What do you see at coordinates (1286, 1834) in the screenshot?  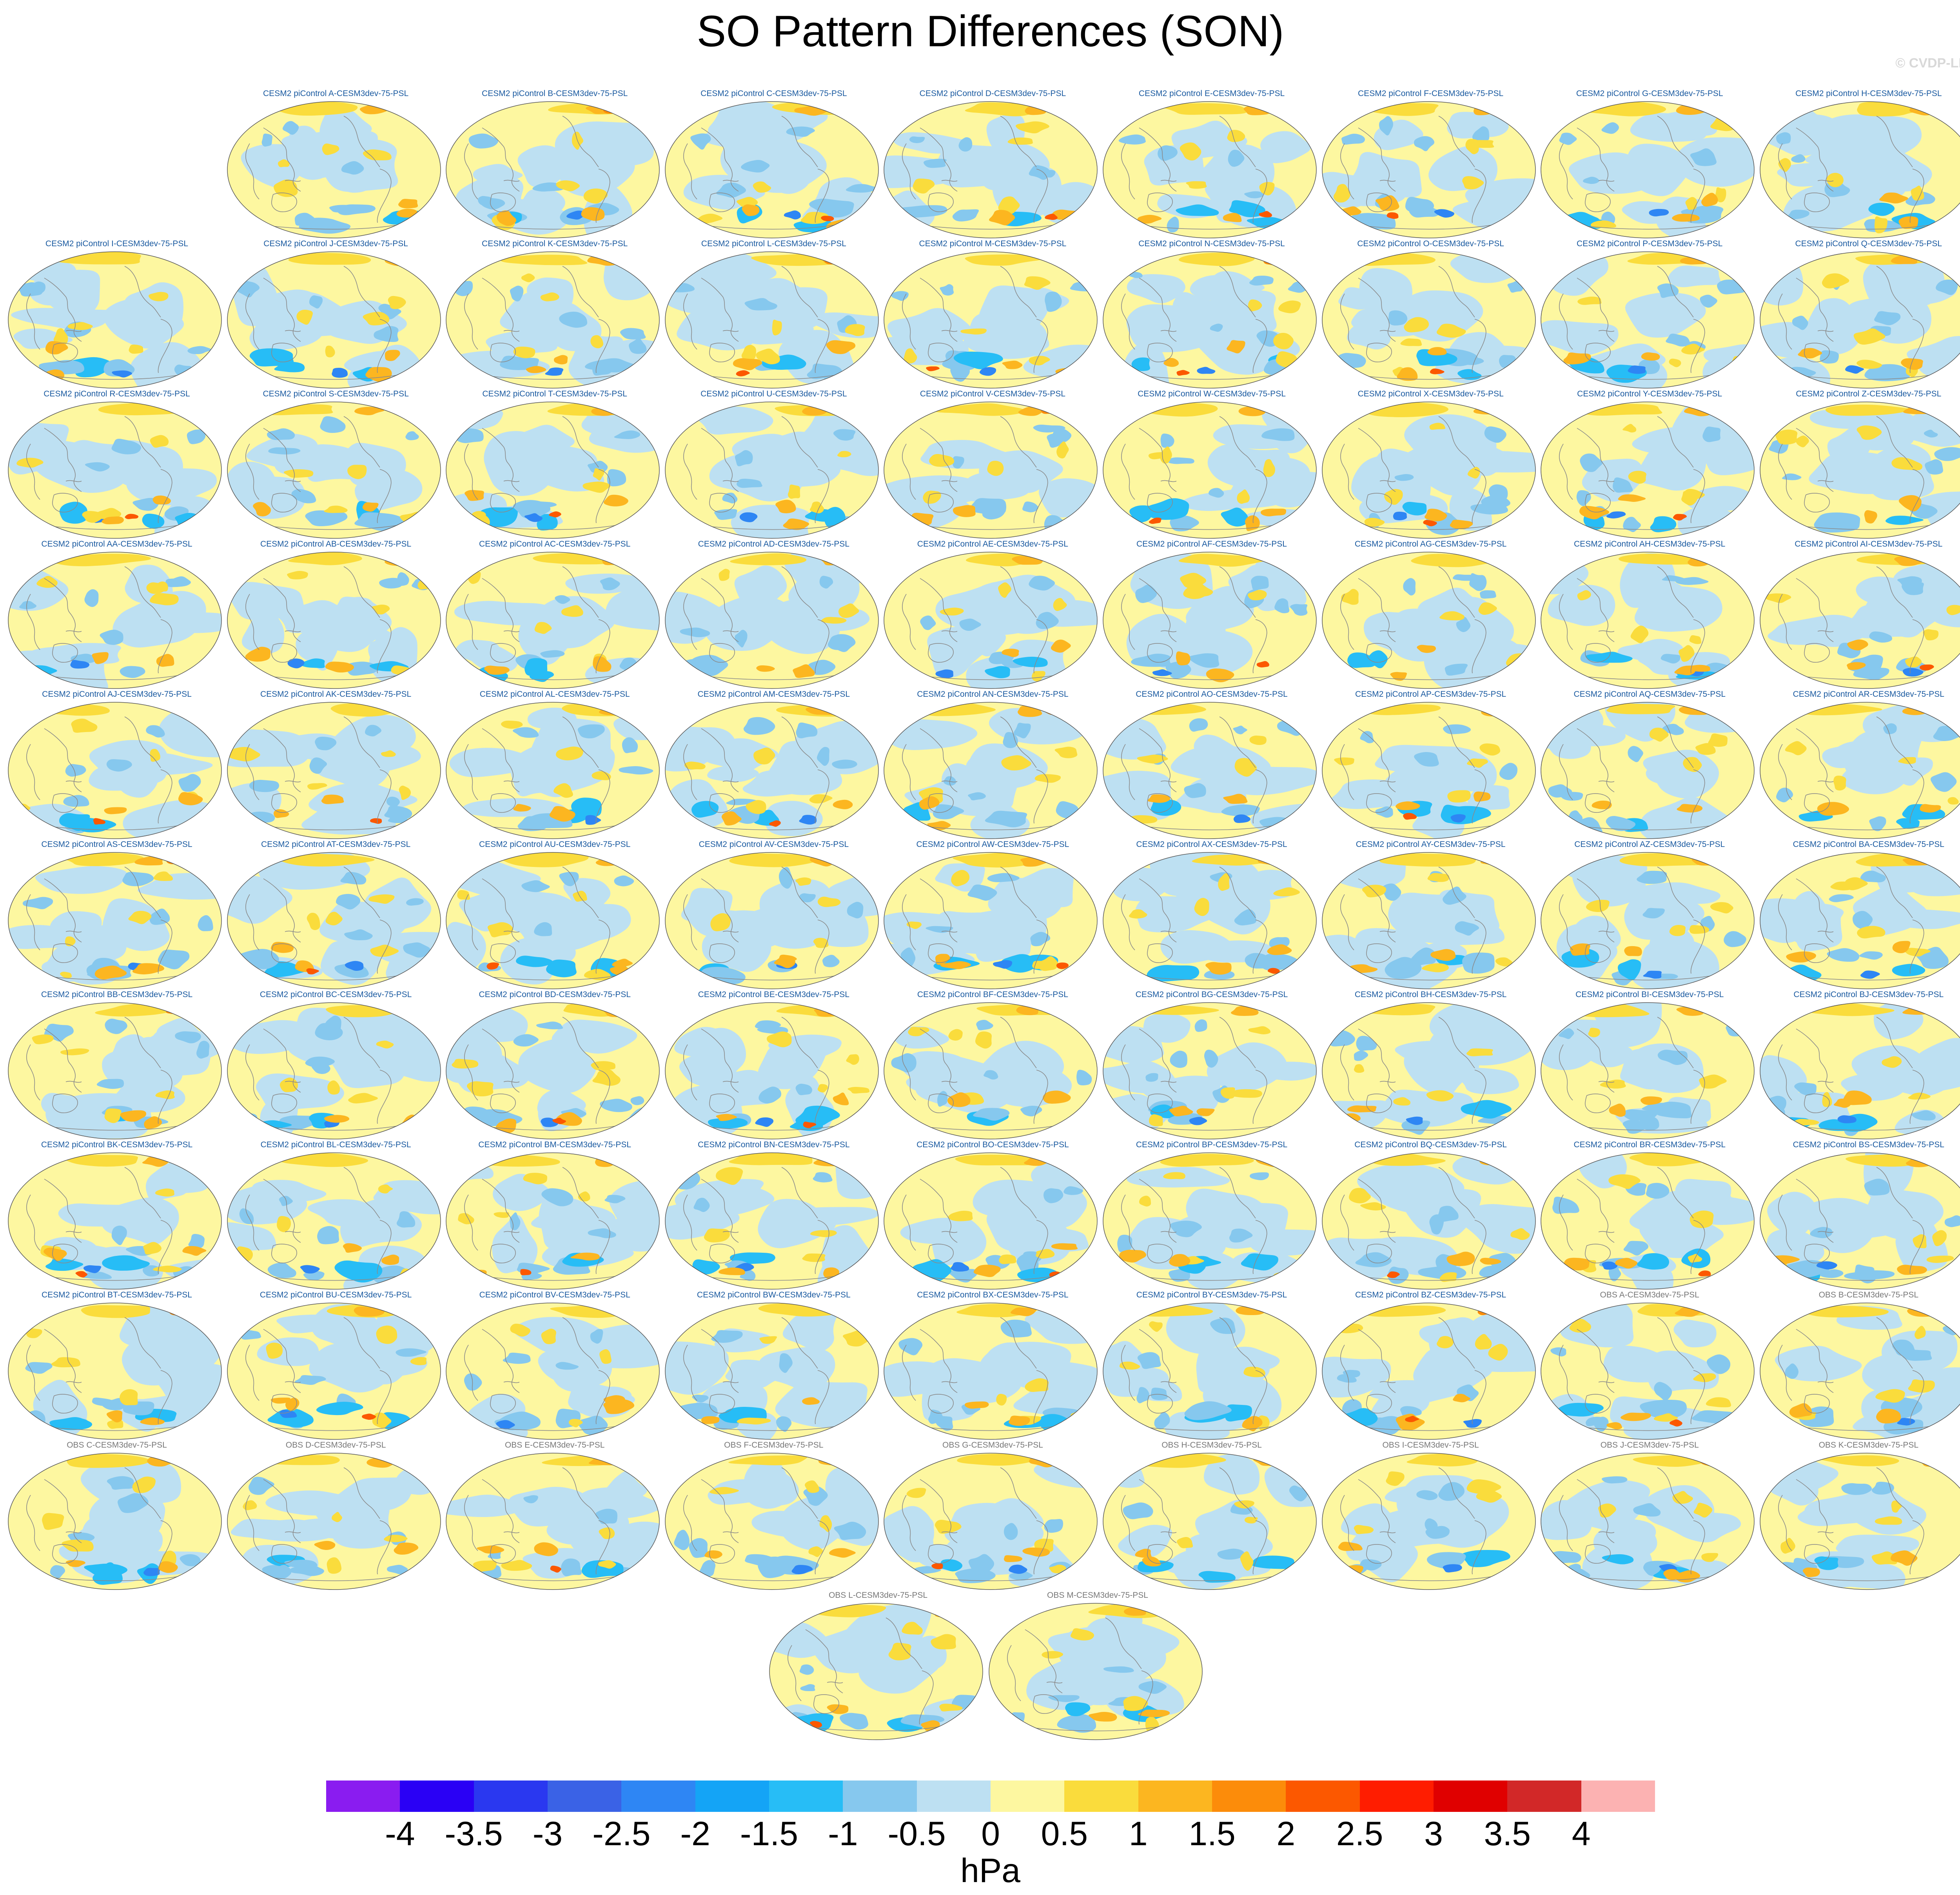 I see `colorbar-tick-label: 2` at bounding box center [1286, 1834].